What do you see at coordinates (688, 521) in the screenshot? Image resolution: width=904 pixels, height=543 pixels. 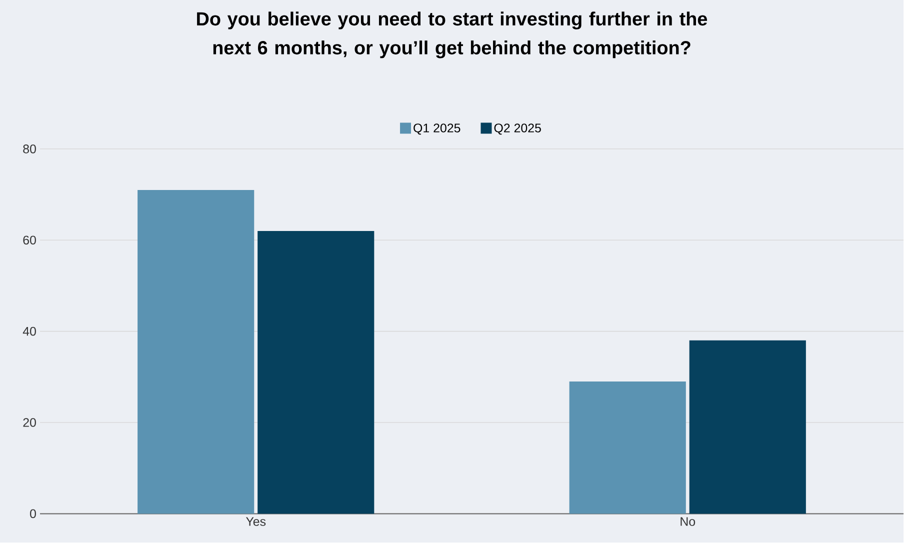 I see `x-tick-label: No` at bounding box center [688, 521].